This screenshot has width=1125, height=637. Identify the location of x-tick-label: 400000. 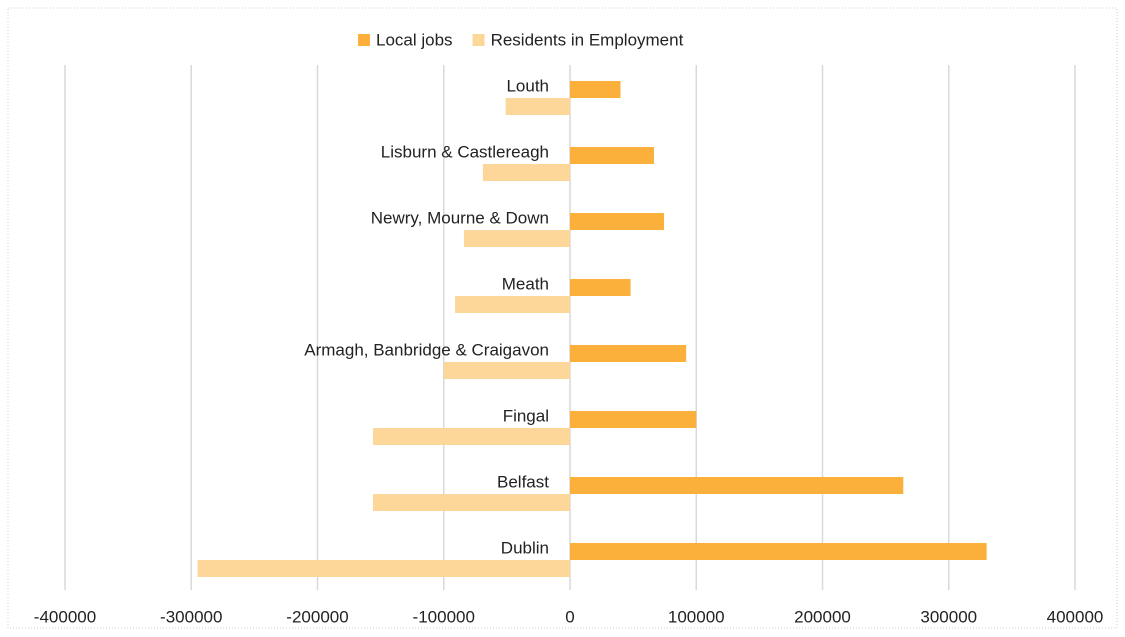
(1075, 616).